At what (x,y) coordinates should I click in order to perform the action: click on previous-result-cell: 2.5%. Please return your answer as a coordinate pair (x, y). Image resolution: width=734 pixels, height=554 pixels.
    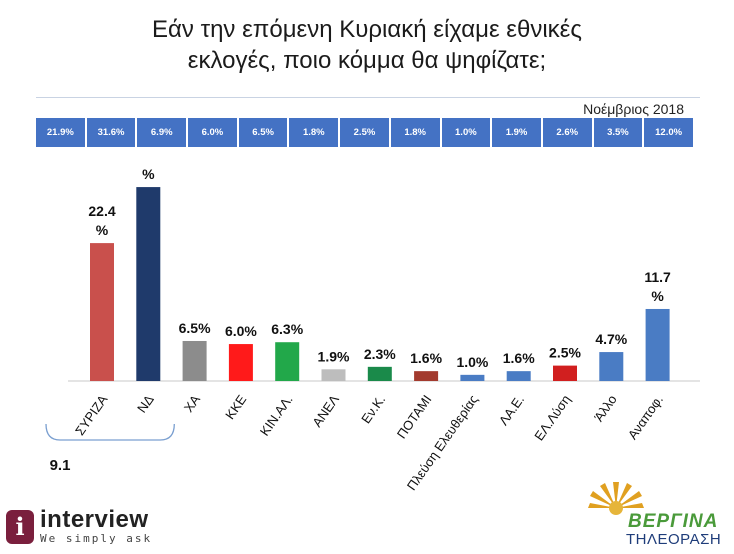
    Looking at the image, I should click on (365, 132).